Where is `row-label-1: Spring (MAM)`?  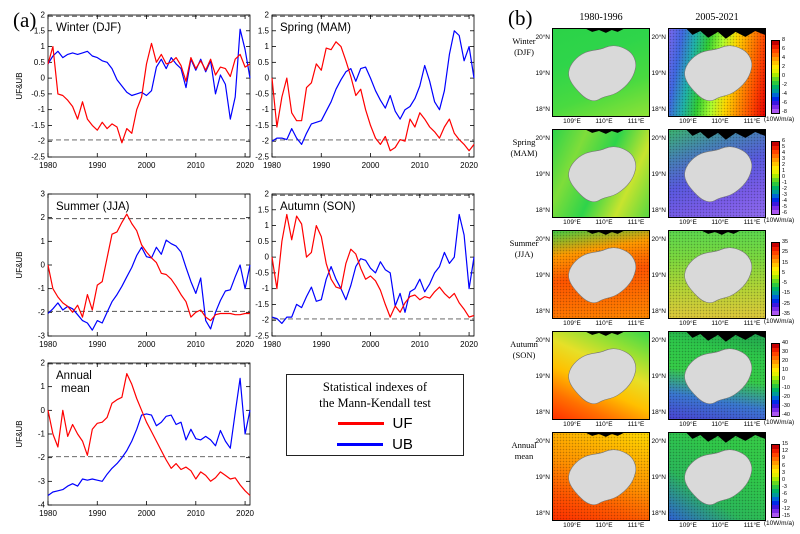 row-label-1: Spring (MAM) is located at coordinates (524, 148).